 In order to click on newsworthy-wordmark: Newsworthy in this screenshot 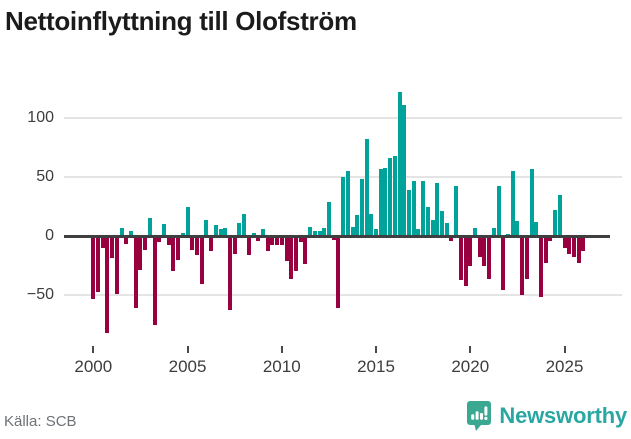, I will do `click(563, 415)`.